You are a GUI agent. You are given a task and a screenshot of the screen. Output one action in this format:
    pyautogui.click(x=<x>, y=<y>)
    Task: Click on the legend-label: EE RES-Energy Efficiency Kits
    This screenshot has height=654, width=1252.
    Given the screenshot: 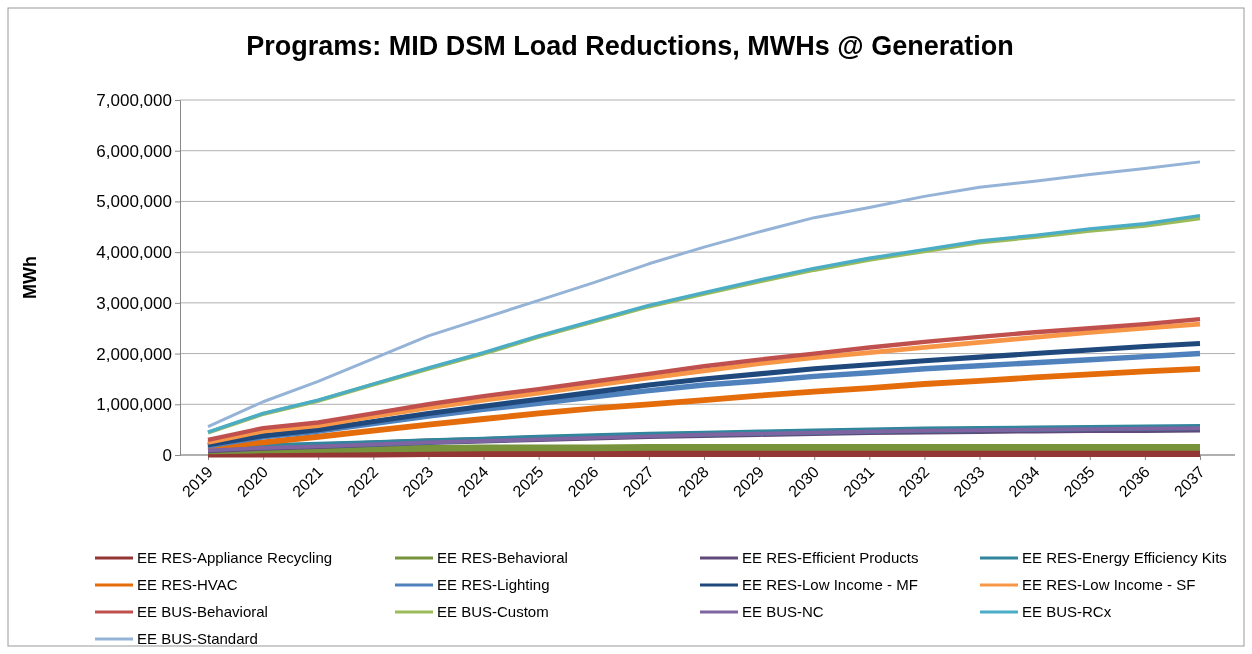 What is the action you would take?
    pyautogui.click(x=1124, y=558)
    